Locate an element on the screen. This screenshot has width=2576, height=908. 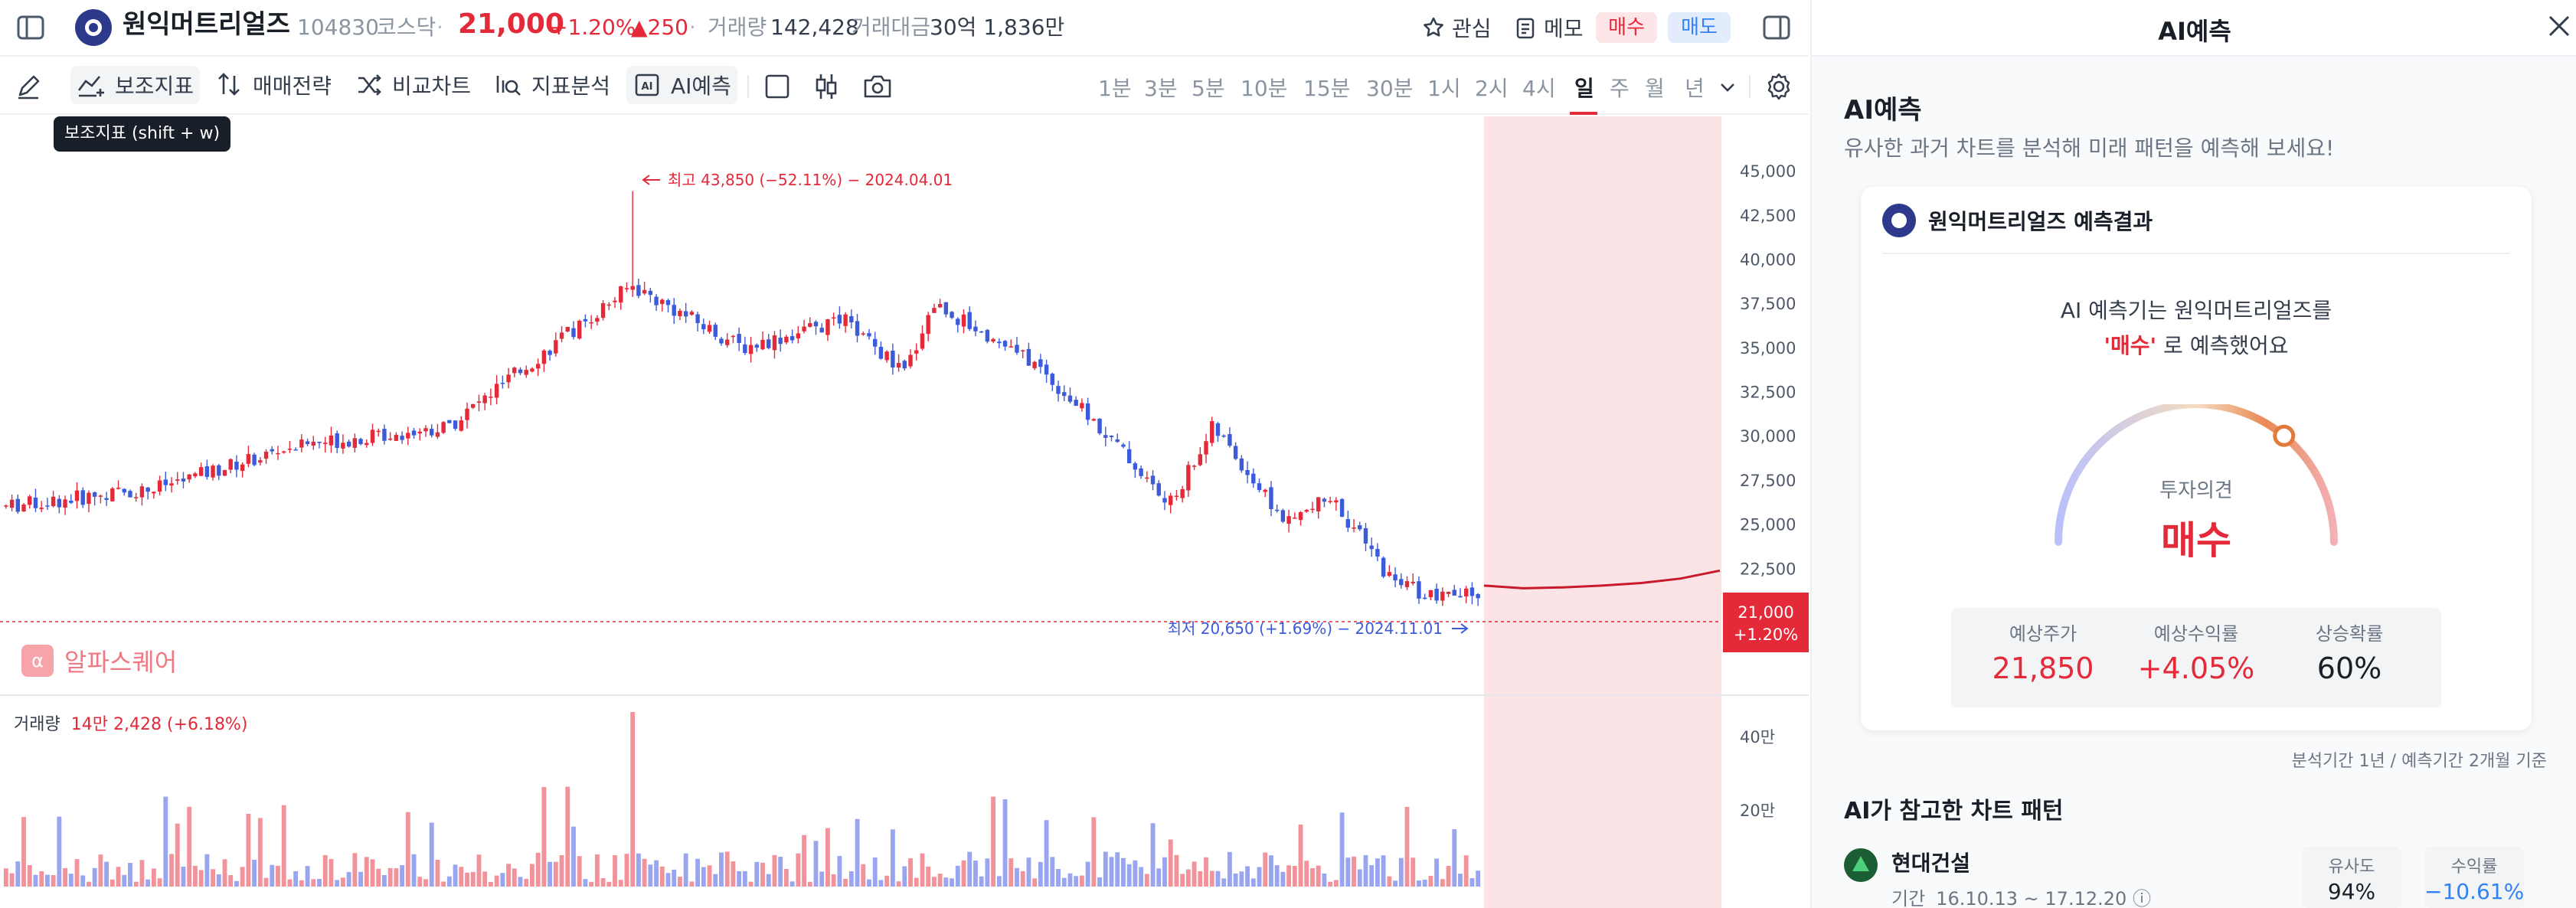
stat-label: 상승확률 is located at coordinates (2349, 634).